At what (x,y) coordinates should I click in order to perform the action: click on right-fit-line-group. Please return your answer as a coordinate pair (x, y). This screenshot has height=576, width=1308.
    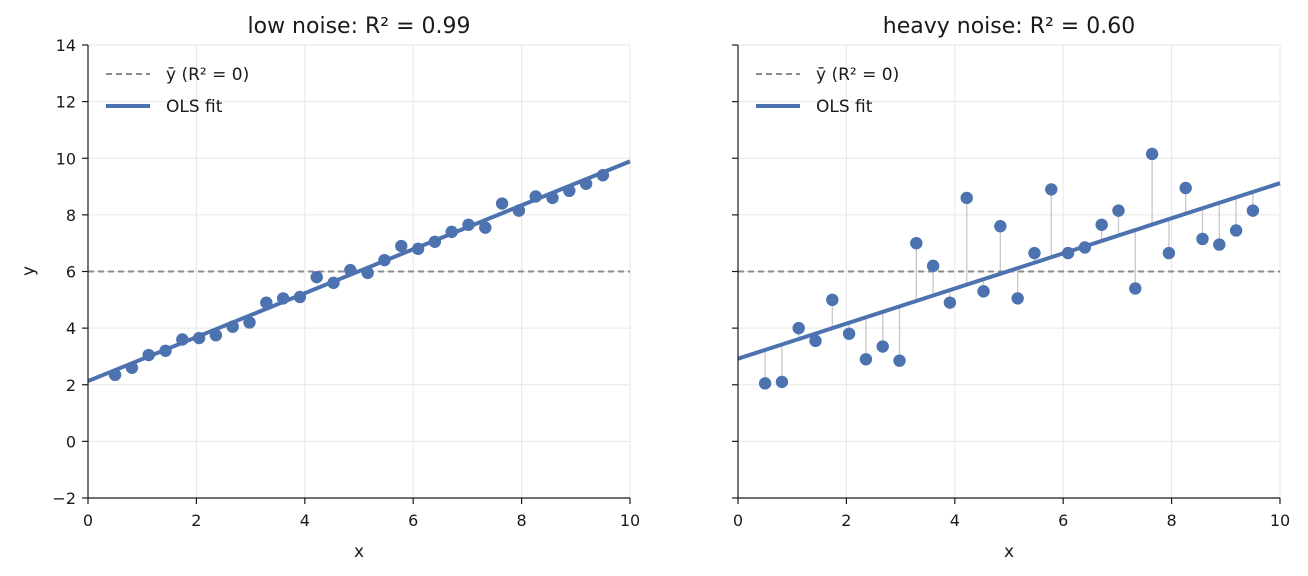
    Looking at the image, I should click on (1009, 271).